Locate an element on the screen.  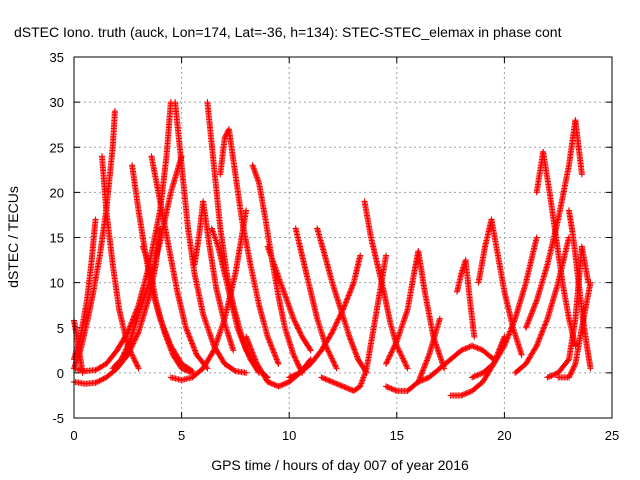
x-tick-label: 20 is located at coordinates (504, 435).